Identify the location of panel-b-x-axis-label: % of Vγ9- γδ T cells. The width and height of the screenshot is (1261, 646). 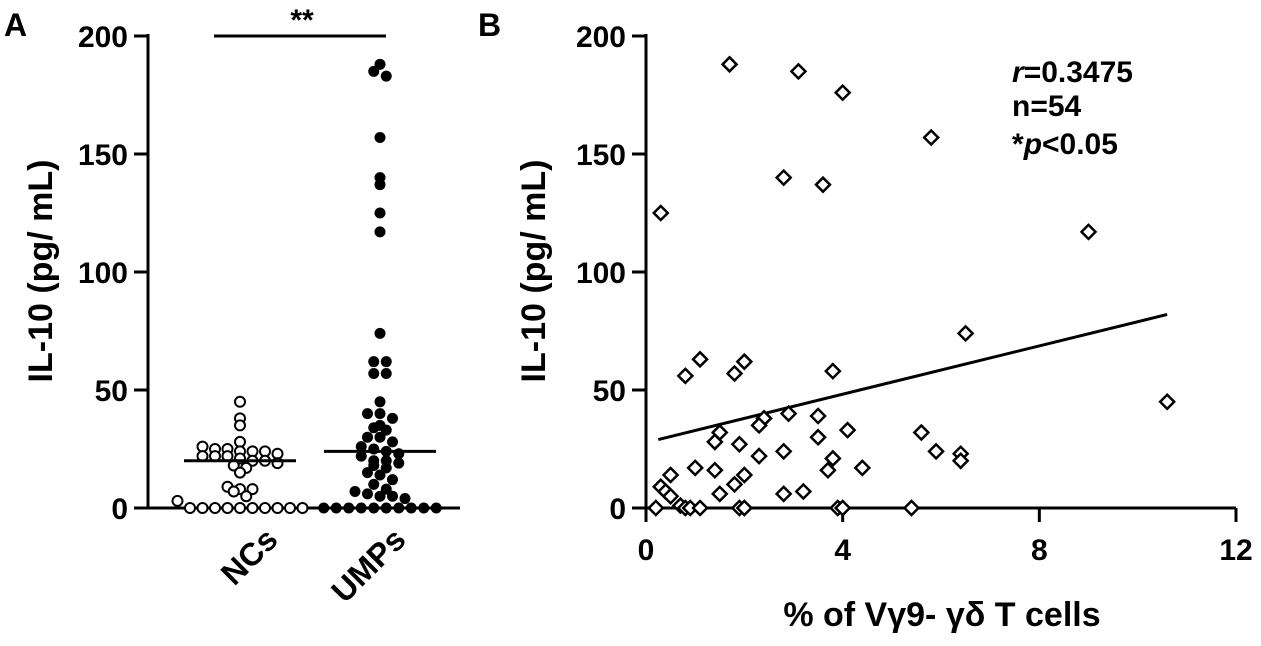
(941, 615).